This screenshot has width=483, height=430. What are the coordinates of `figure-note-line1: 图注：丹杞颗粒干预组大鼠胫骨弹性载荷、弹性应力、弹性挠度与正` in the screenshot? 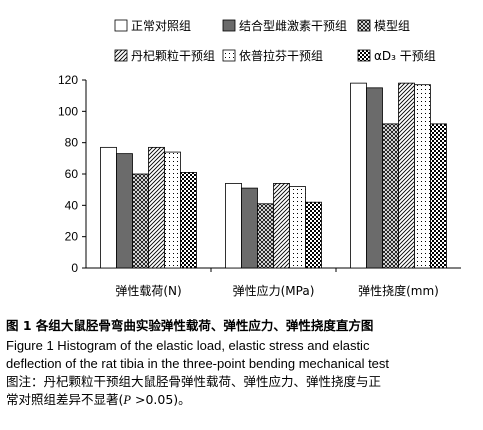 It's located at (194, 381).